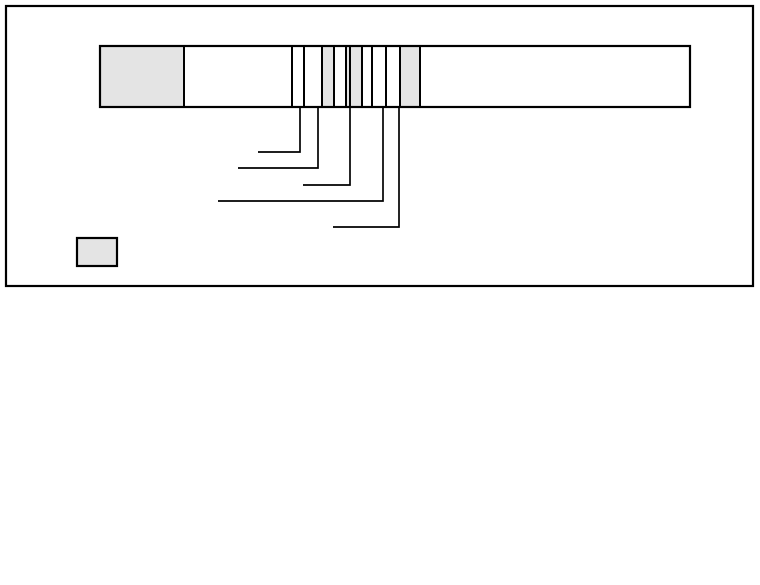 This screenshot has width=760, height=585. I want to click on bar-outline, so click(395, 76).